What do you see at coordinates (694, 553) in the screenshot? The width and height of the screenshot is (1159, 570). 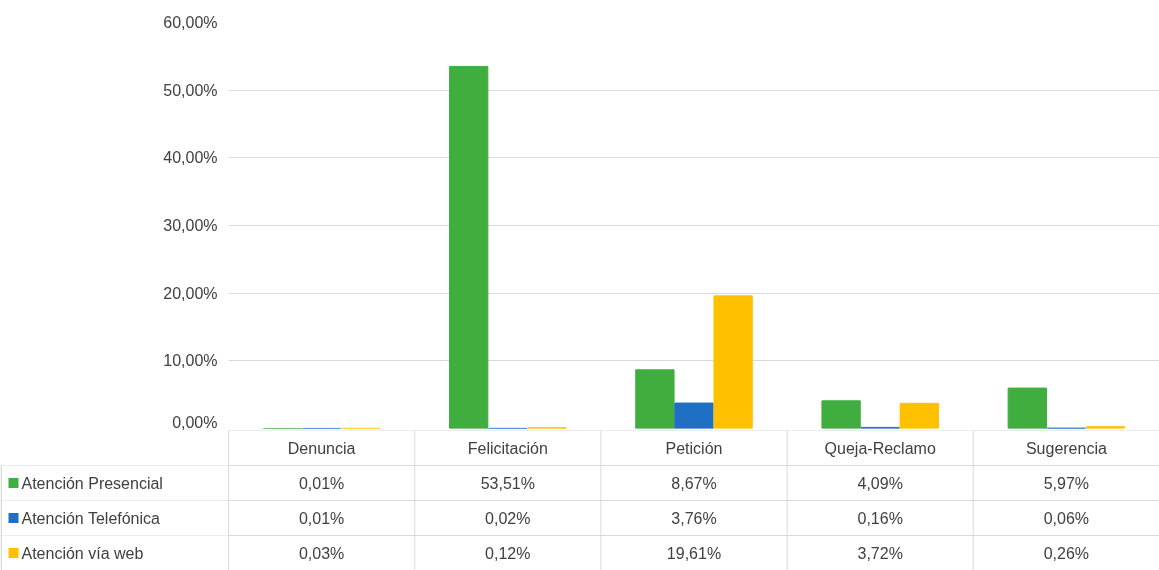 I see `data-label: 19,61%` at bounding box center [694, 553].